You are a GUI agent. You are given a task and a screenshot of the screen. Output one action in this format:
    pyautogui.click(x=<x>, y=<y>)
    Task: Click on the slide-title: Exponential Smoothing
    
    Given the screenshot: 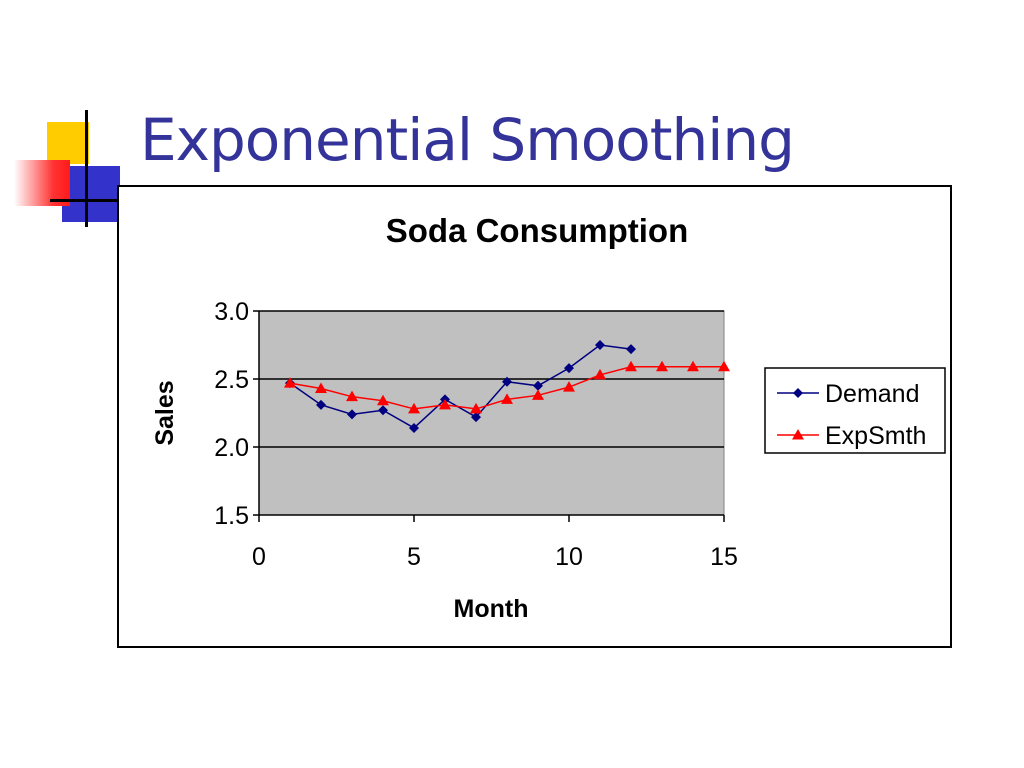 What is the action you would take?
    pyautogui.click(x=467, y=140)
    